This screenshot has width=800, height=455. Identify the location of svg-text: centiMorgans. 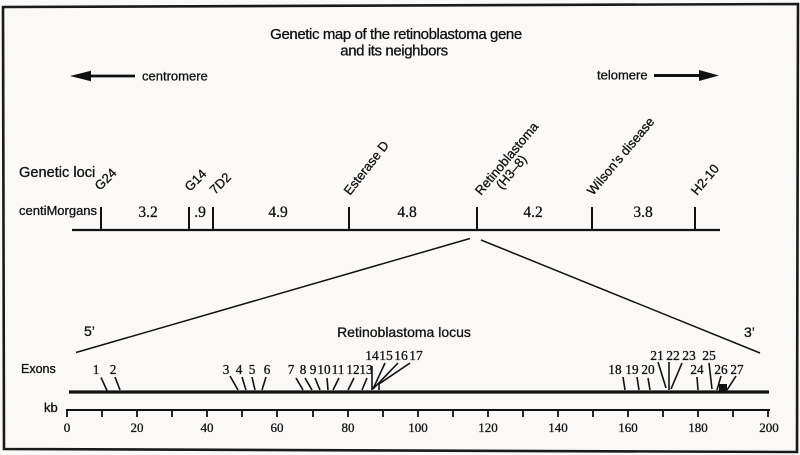
(58, 210).